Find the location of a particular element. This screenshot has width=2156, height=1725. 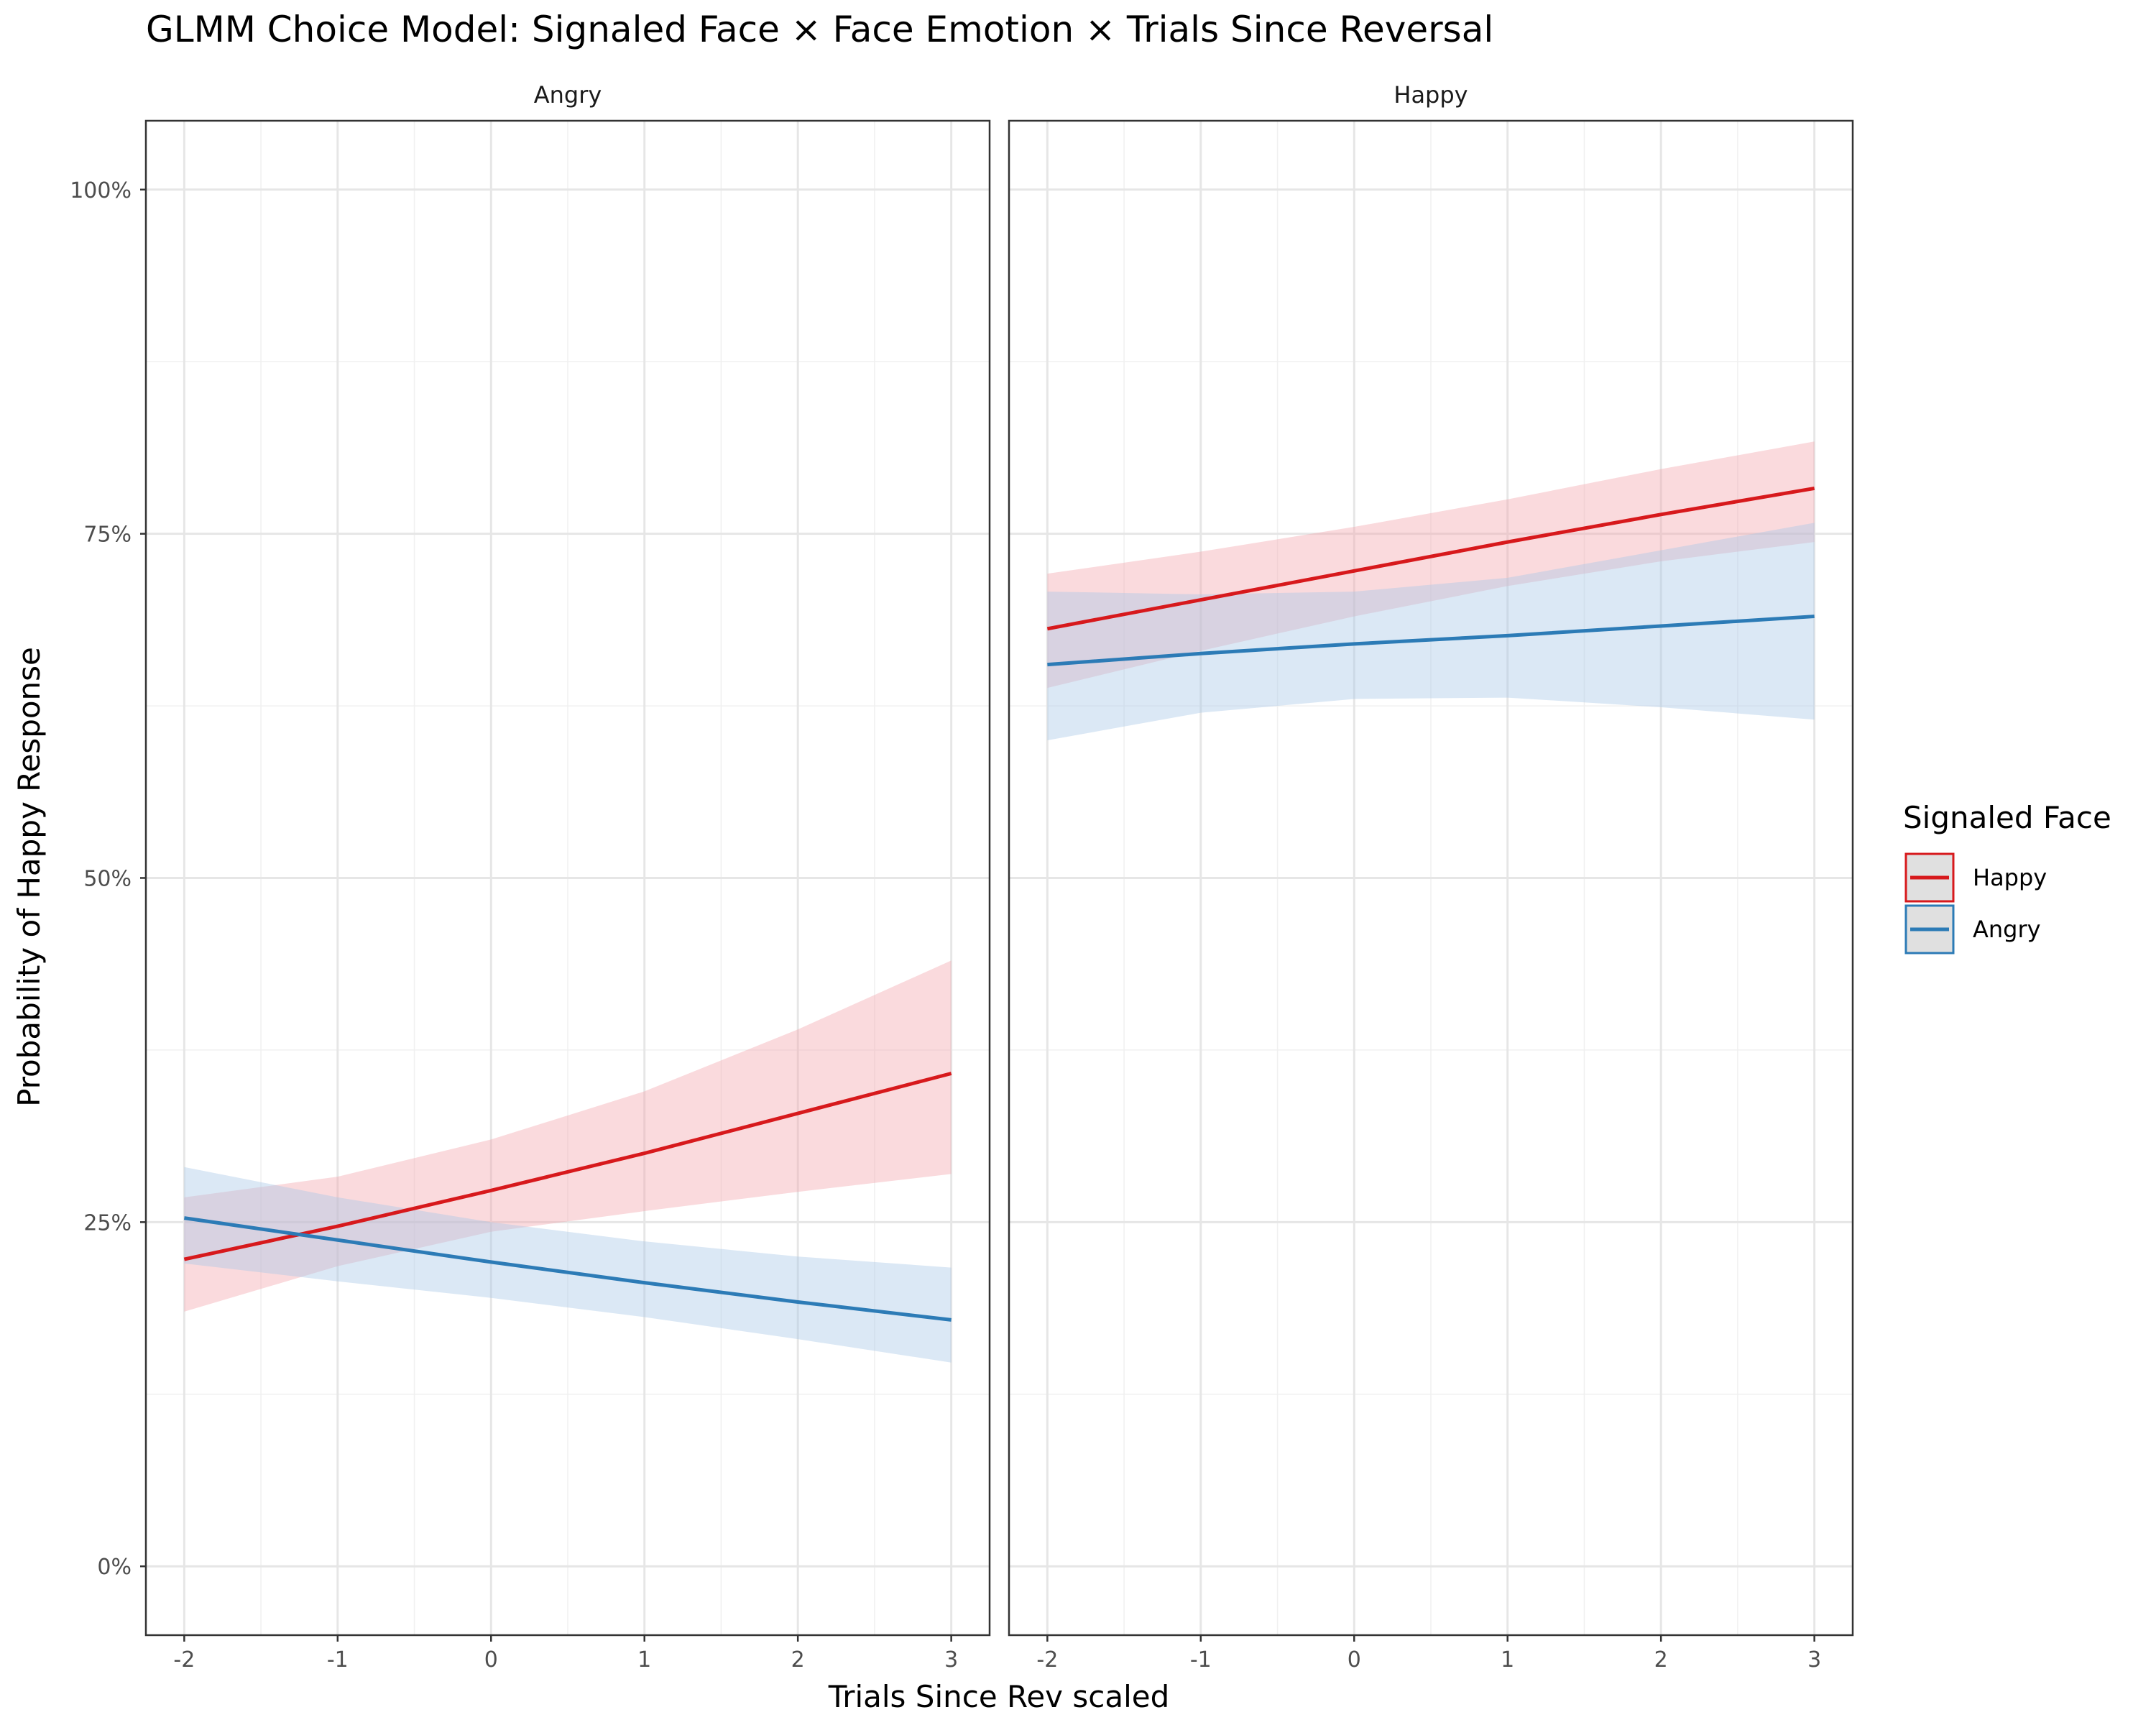

y-axis-label: Probability of Happy Response is located at coordinates (29, 877).